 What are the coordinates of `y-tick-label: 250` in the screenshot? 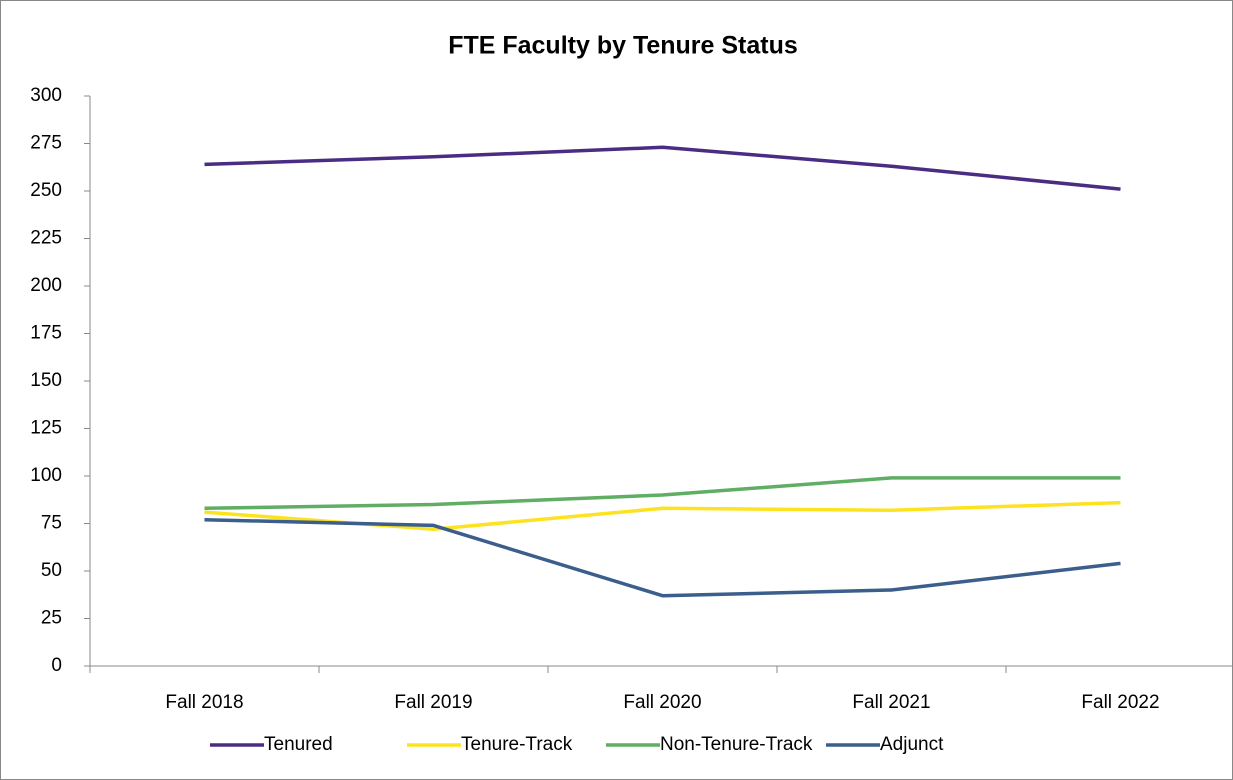 It's located at (46, 190).